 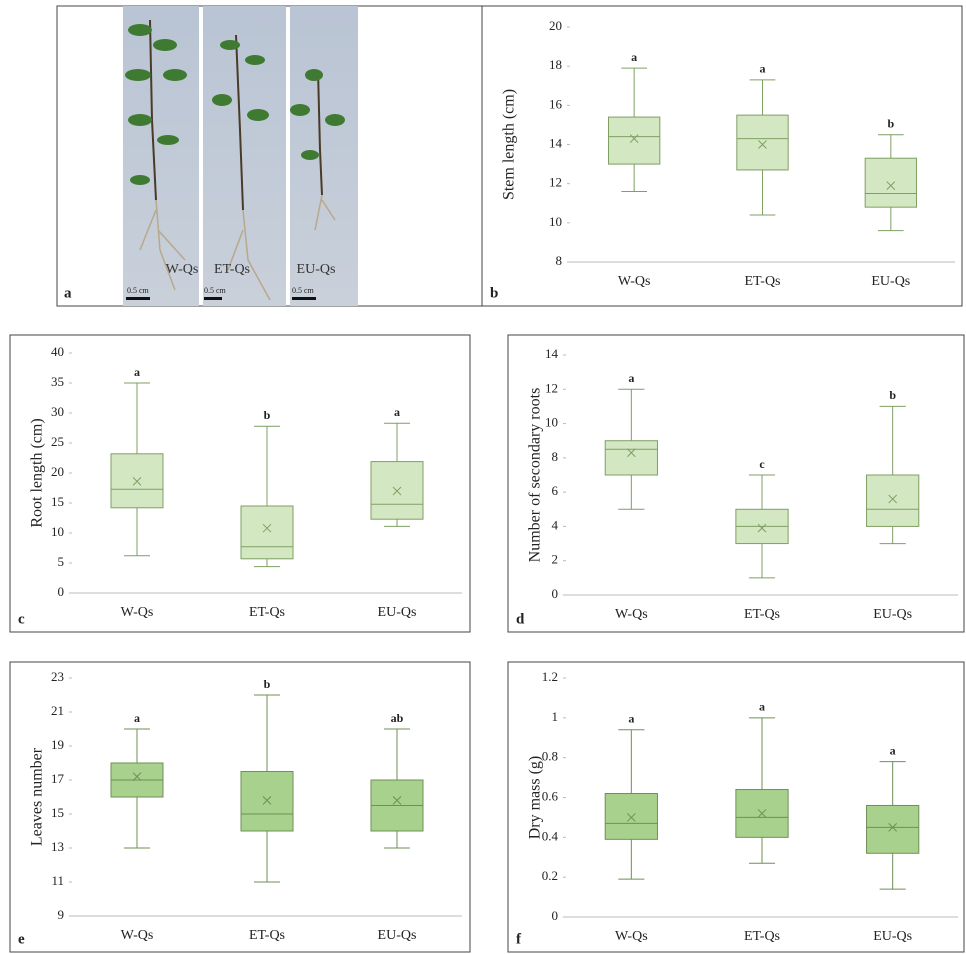 What do you see at coordinates (237, 247) in the screenshot?
I see `plant-roots` at bounding box center [237, 247].